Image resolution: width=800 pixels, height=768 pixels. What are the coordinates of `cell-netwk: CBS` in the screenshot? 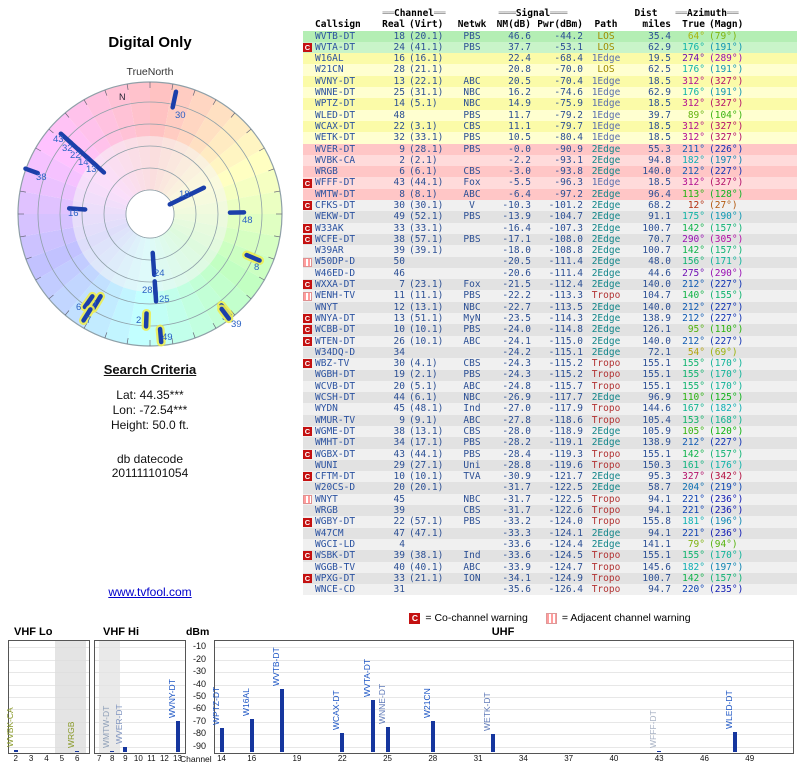 It's located at (472, 126).